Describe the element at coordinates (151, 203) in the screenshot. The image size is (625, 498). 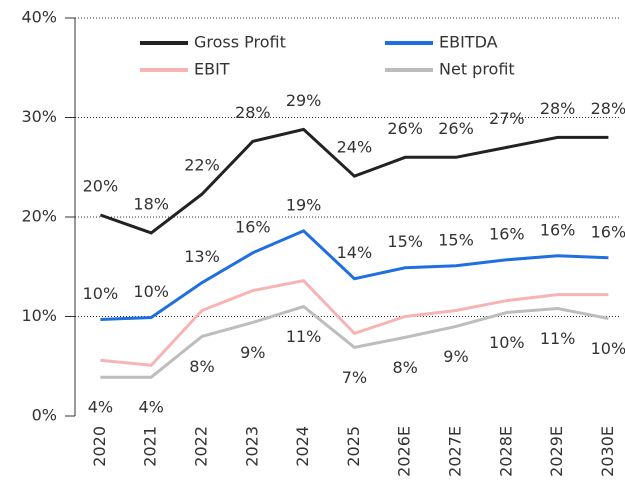
I see `data-label: 18%` at that location.